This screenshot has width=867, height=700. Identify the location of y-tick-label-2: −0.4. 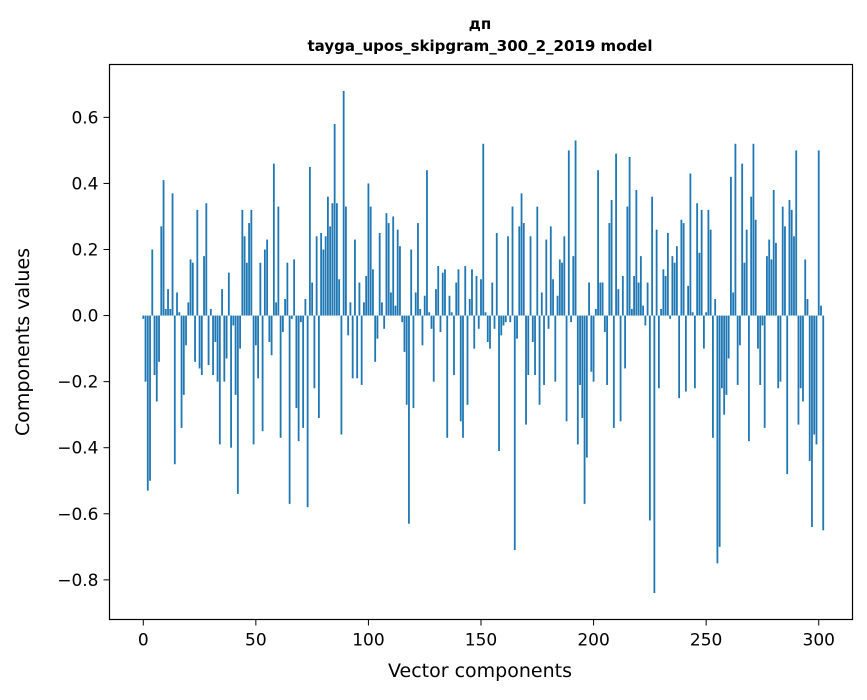
(77, 449).